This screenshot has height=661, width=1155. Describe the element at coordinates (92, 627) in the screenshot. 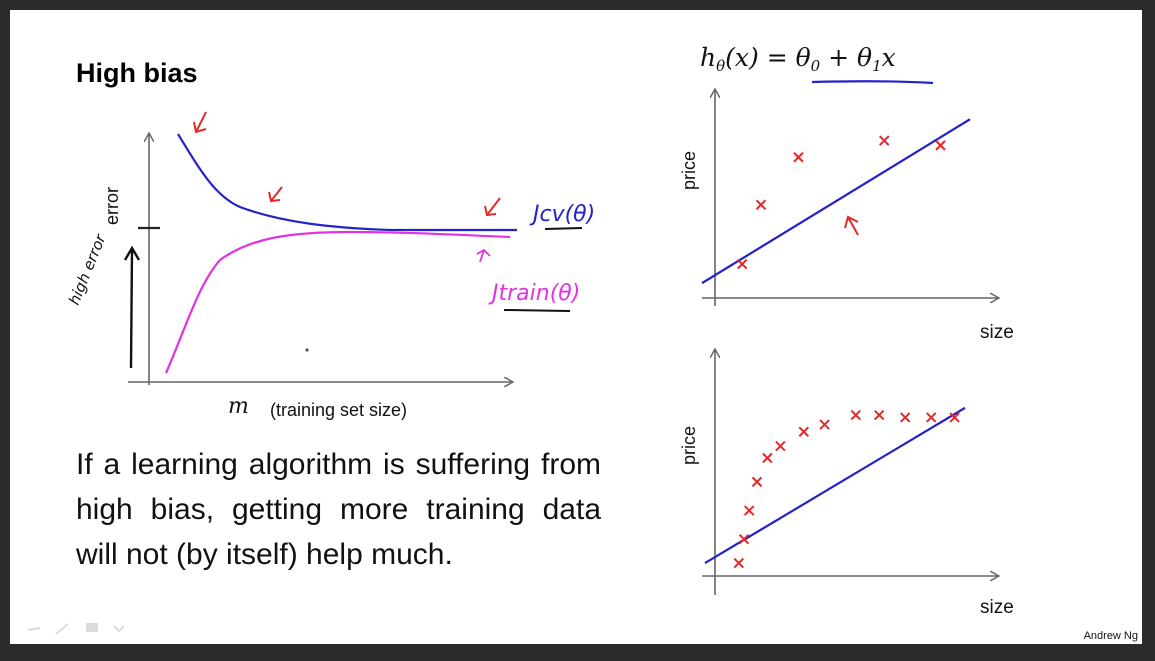

I see `screen-icon` at that location.